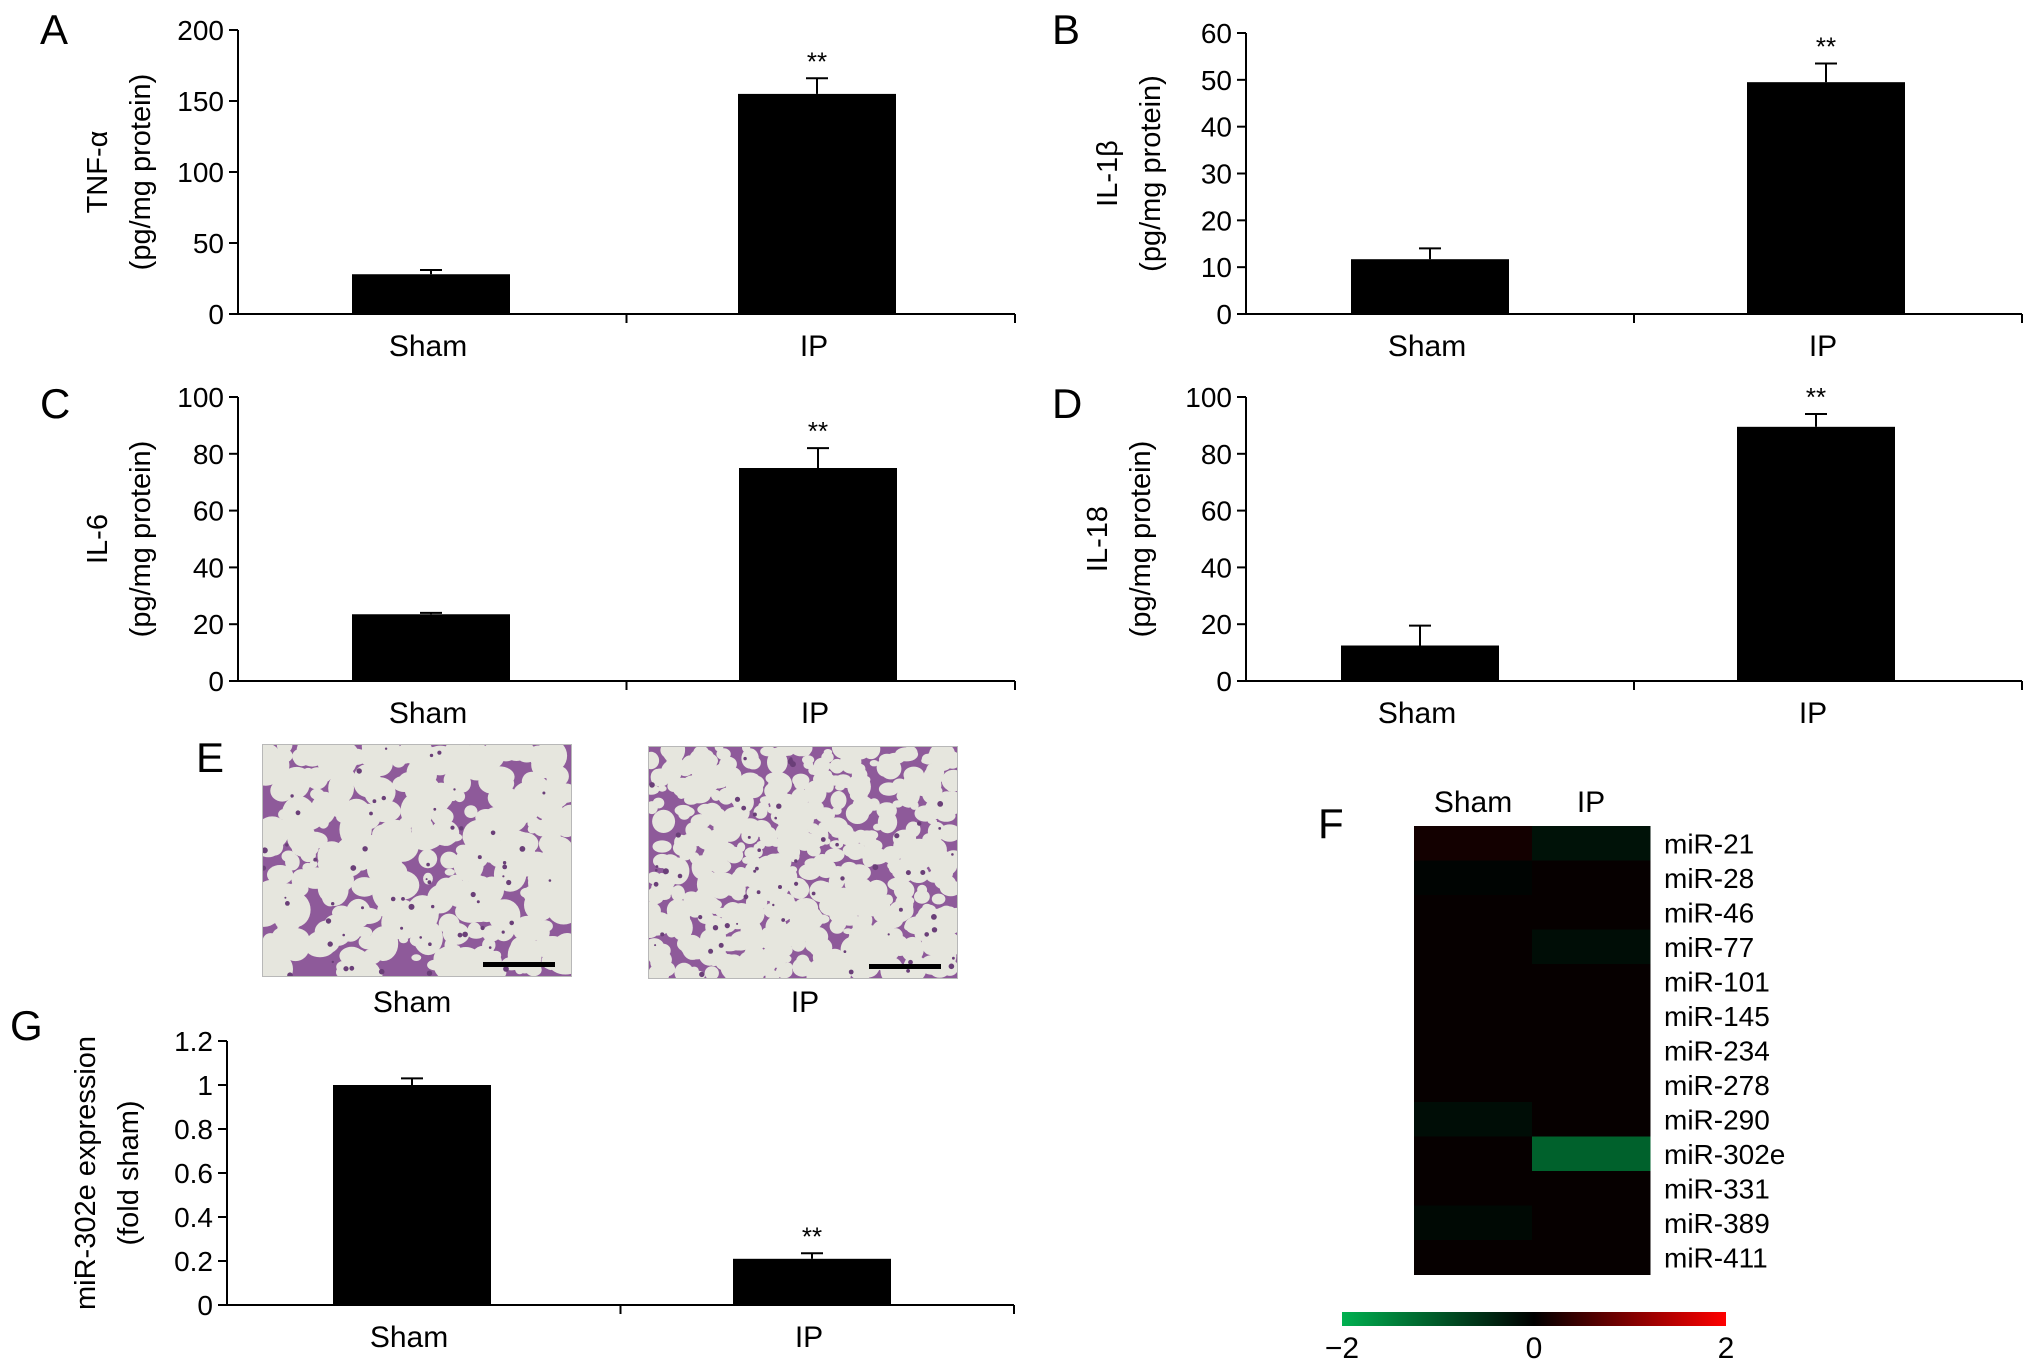 The height and width of the screenshot is (1366, 2032). I want to click on bar-chart-tnf-alpha: 0 50 100 150 200 Sham ** IP TNF-α (pg/mg protein), so click(549, 189).